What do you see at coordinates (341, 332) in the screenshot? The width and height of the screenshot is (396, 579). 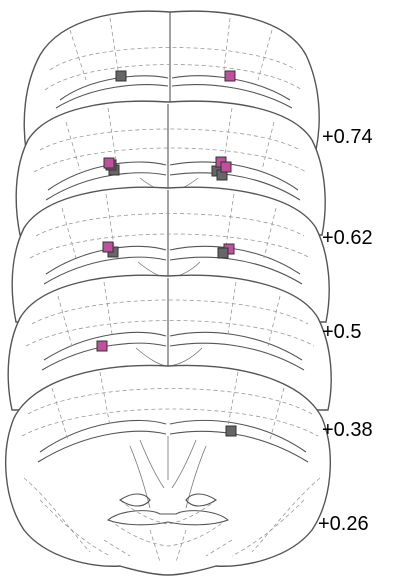 I see `section-label-3: +0.5` at bounding box center [341, 332].